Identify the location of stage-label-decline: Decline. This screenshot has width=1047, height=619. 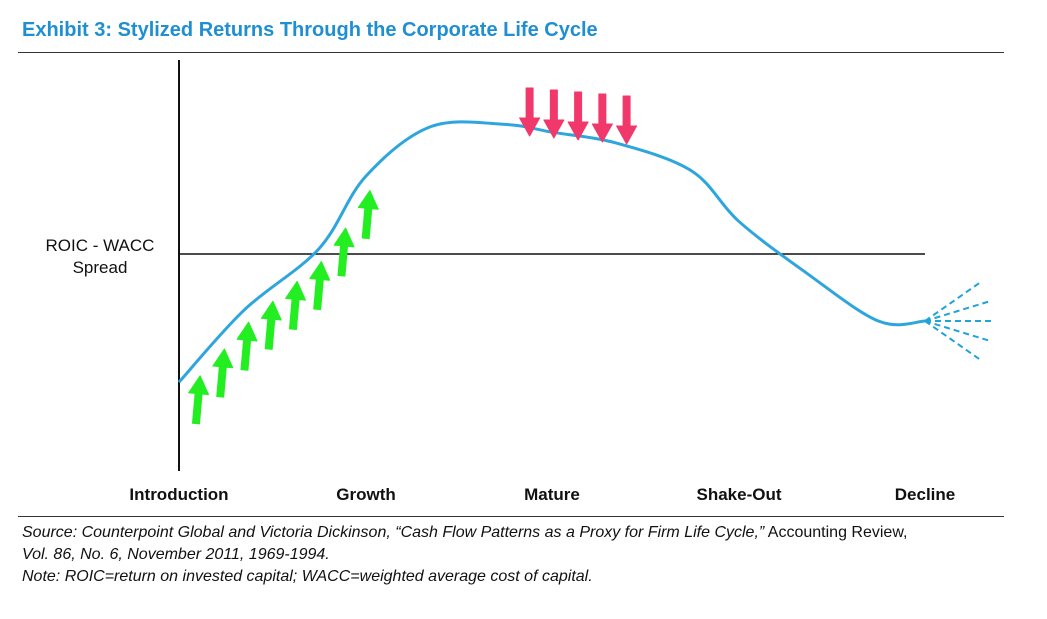
(925, 494).